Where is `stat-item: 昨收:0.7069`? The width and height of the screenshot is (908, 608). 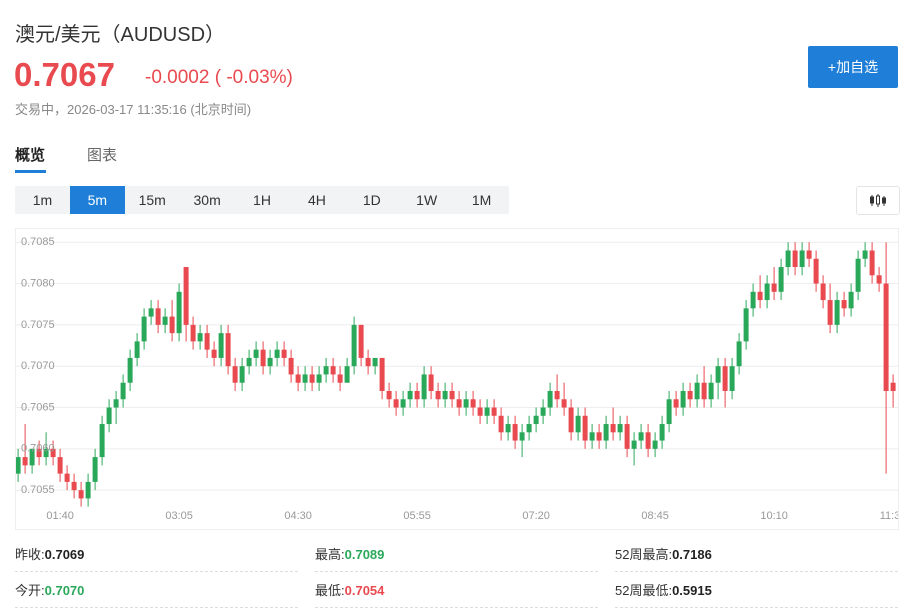 stat-item: 昨收:0.7069 is located at coordinates (49, 553).